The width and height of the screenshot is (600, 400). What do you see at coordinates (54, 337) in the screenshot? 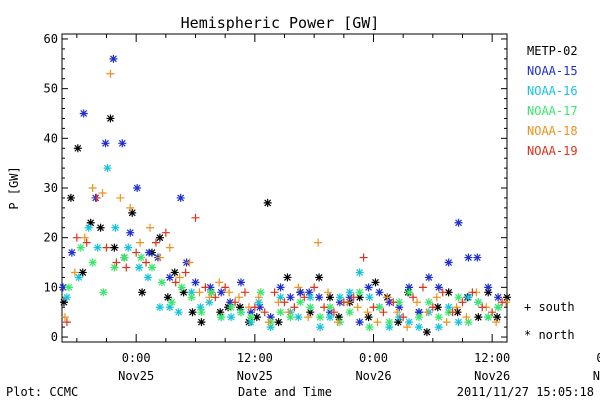
I see `y-tick-label: 0` at bounding box center [54, 337].